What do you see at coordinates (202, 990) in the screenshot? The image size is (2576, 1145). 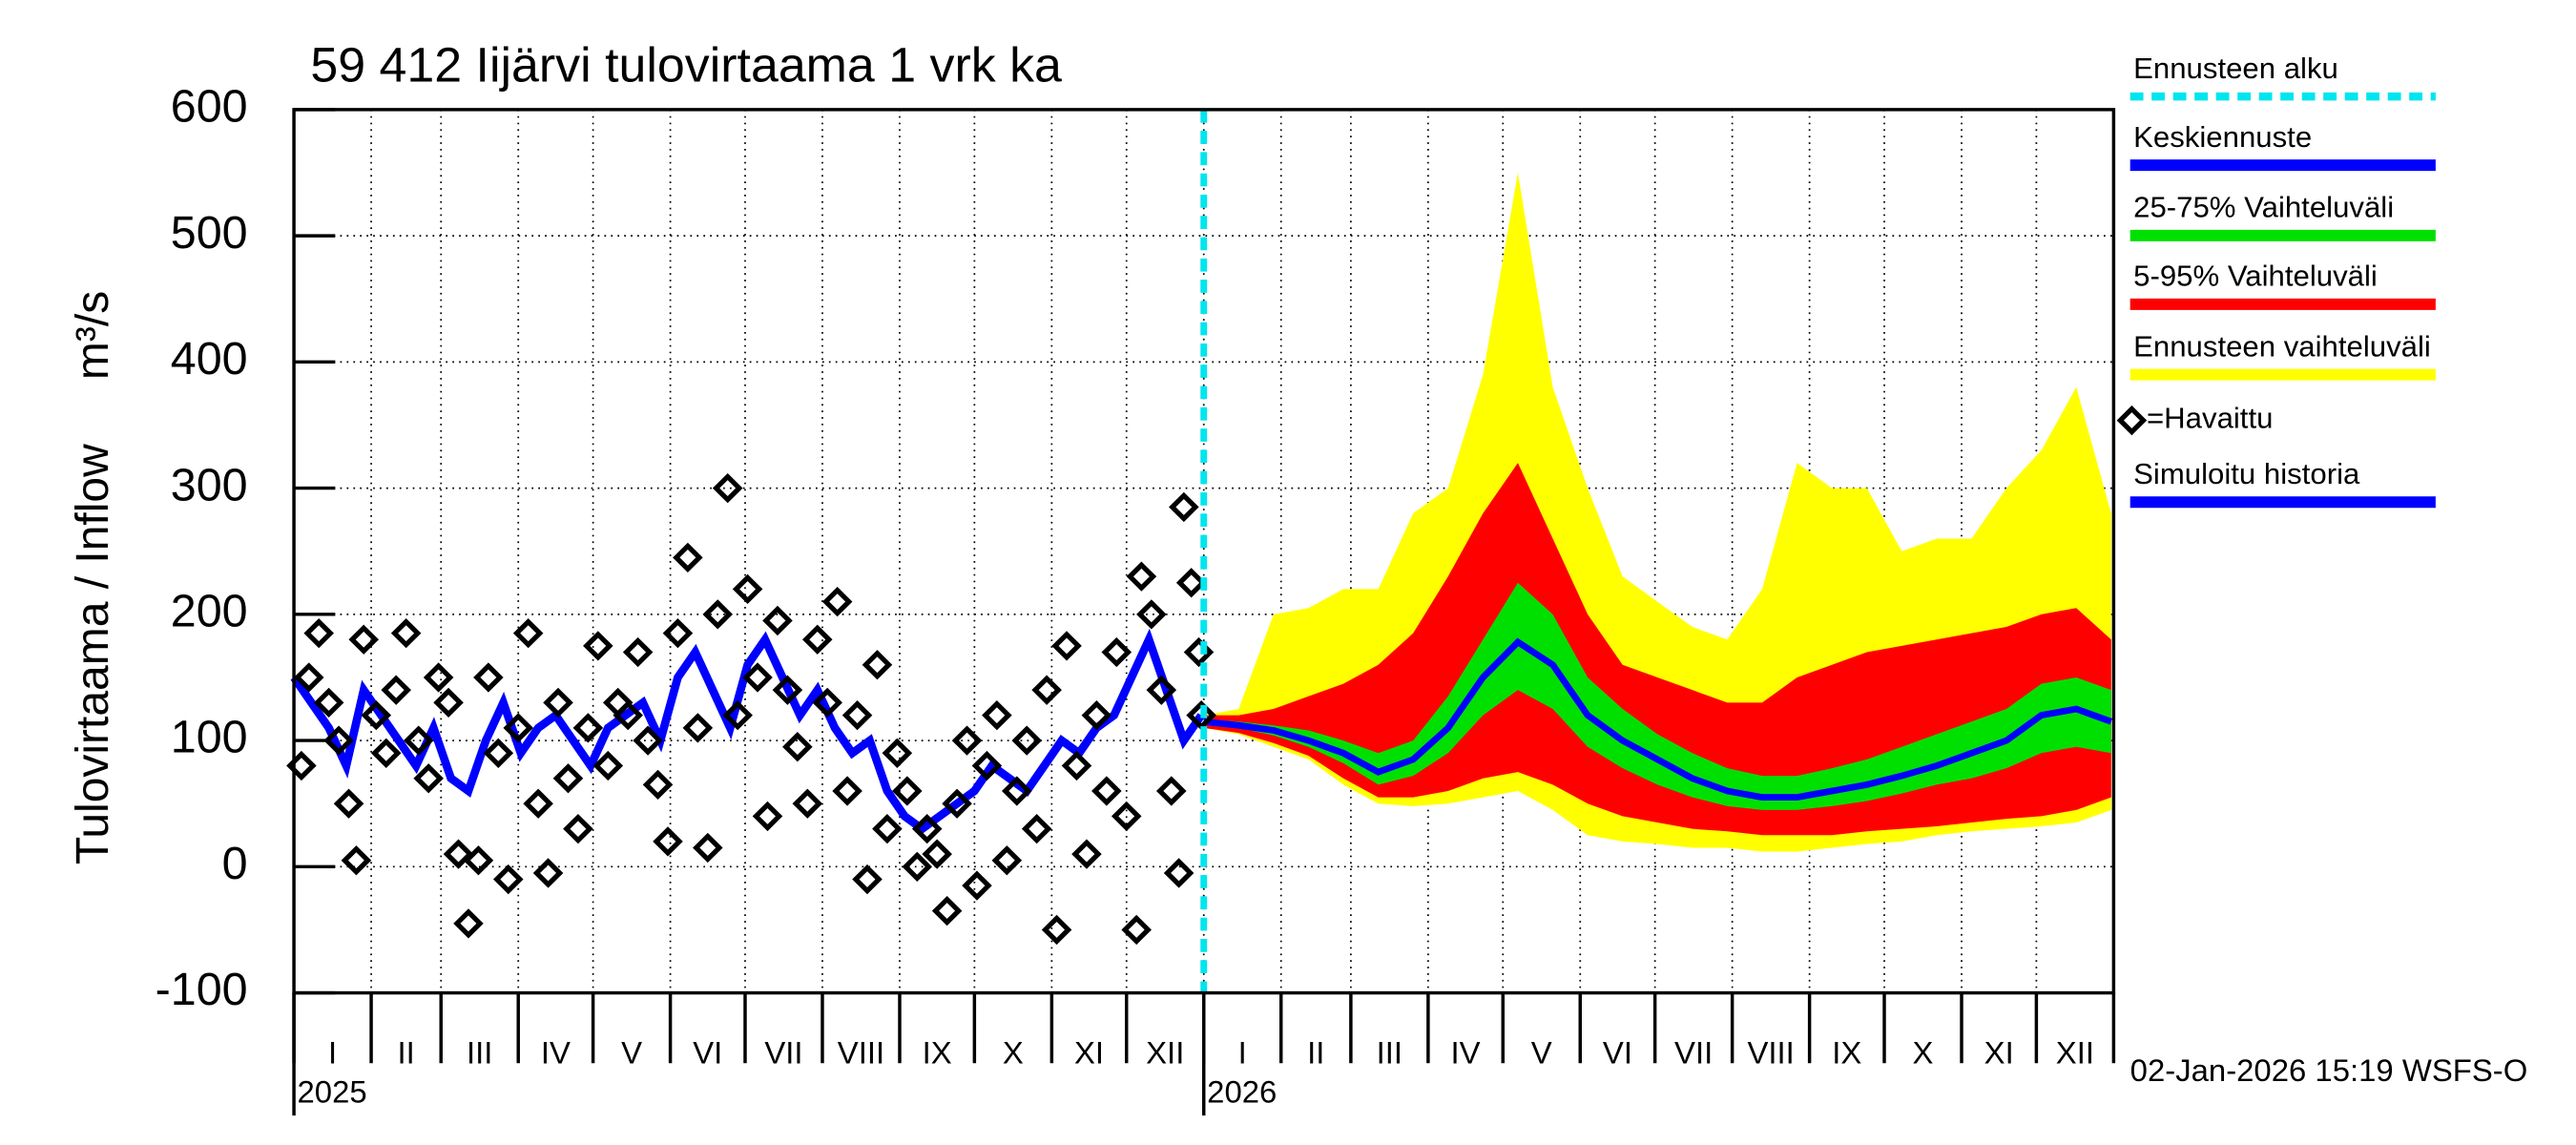 I see `y-tick-label: -100` at bounding box center [202, 990].